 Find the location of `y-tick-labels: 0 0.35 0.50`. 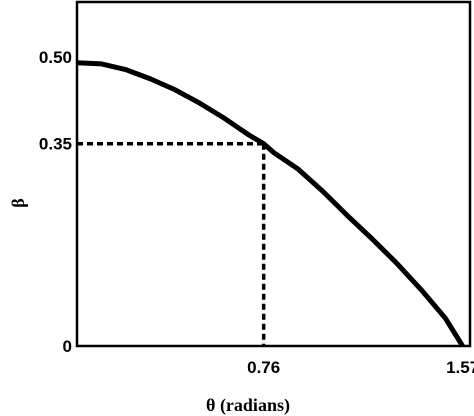

y-tick-labels: 0 0.35 0.50 is located at coordinates (55, 202).